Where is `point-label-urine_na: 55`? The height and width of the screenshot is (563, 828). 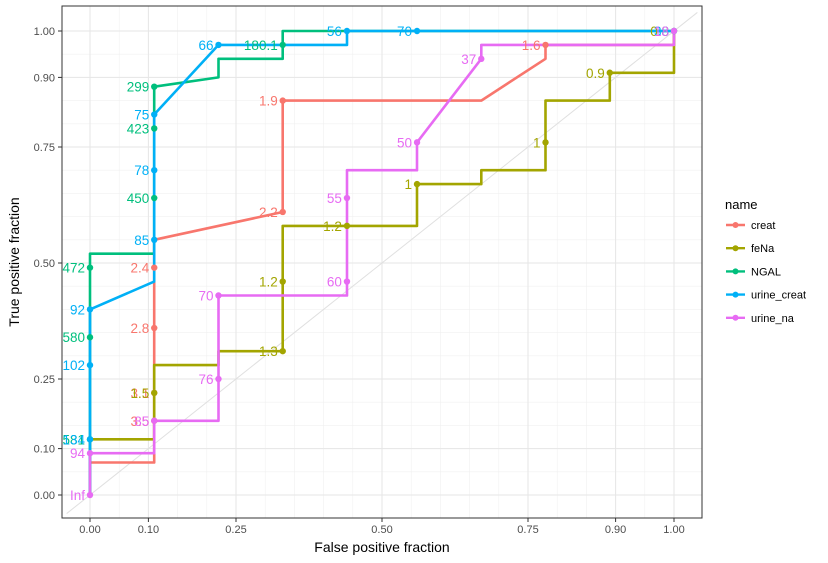 point-label-urine_na: 55 is located at coordinates (334, 198).